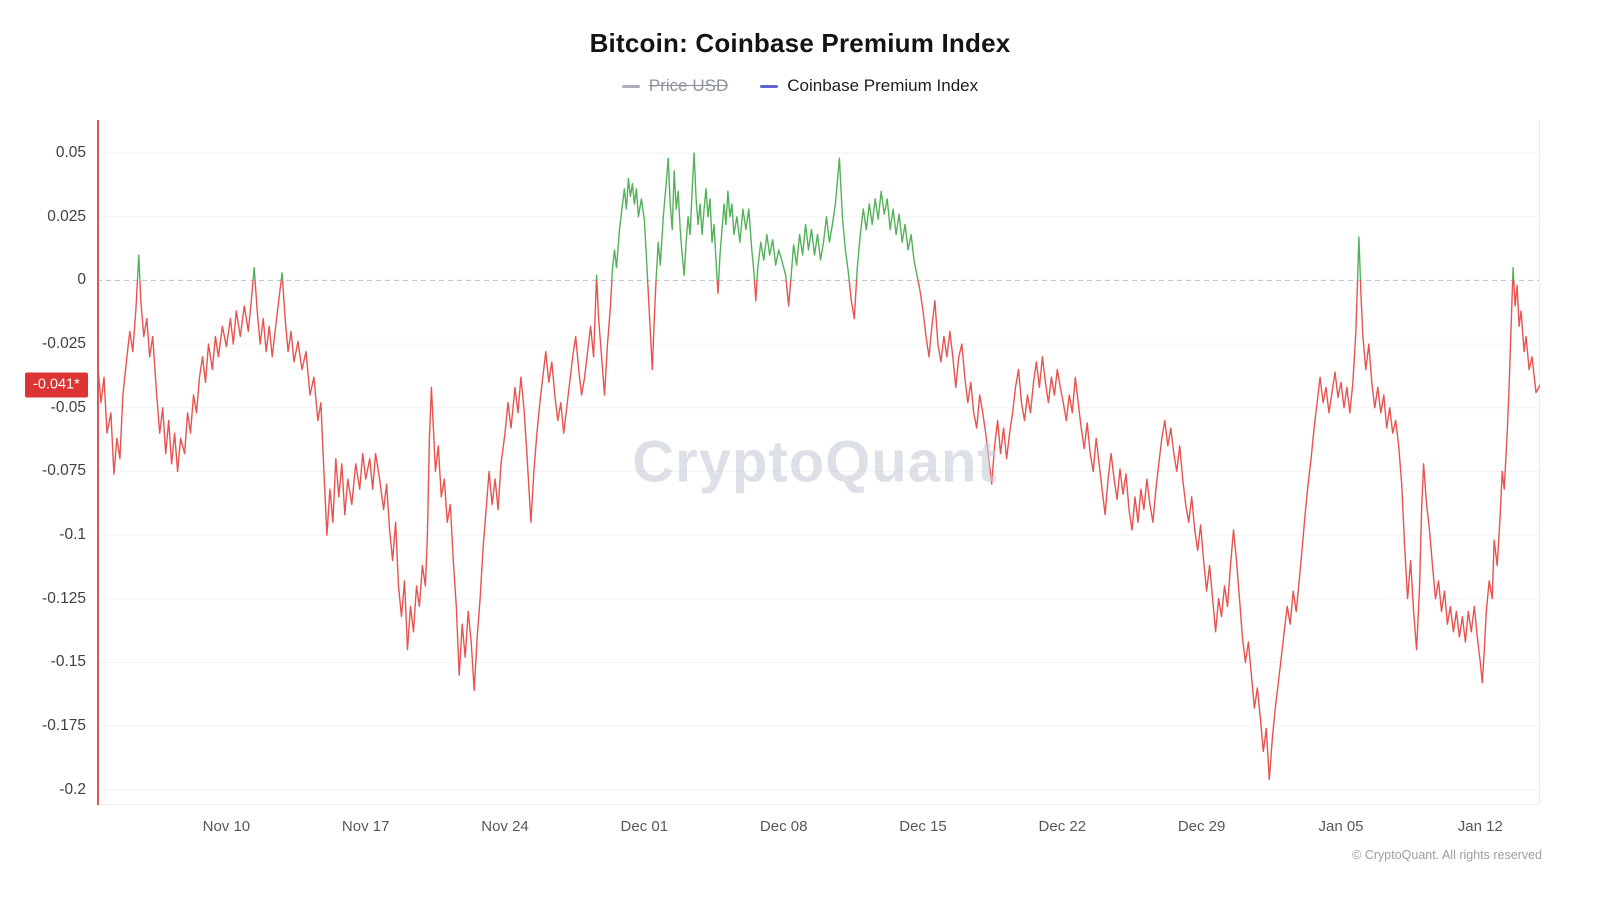  I want to click on x-axis-tick-label: Jan 12, so click(1480, 826).